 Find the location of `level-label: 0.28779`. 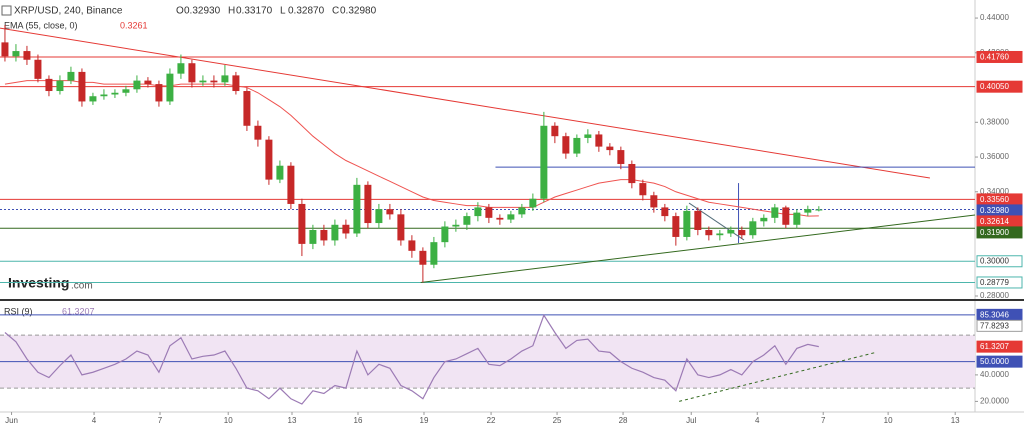

level-label: 0.28779 is located at coordinates (994, 282).